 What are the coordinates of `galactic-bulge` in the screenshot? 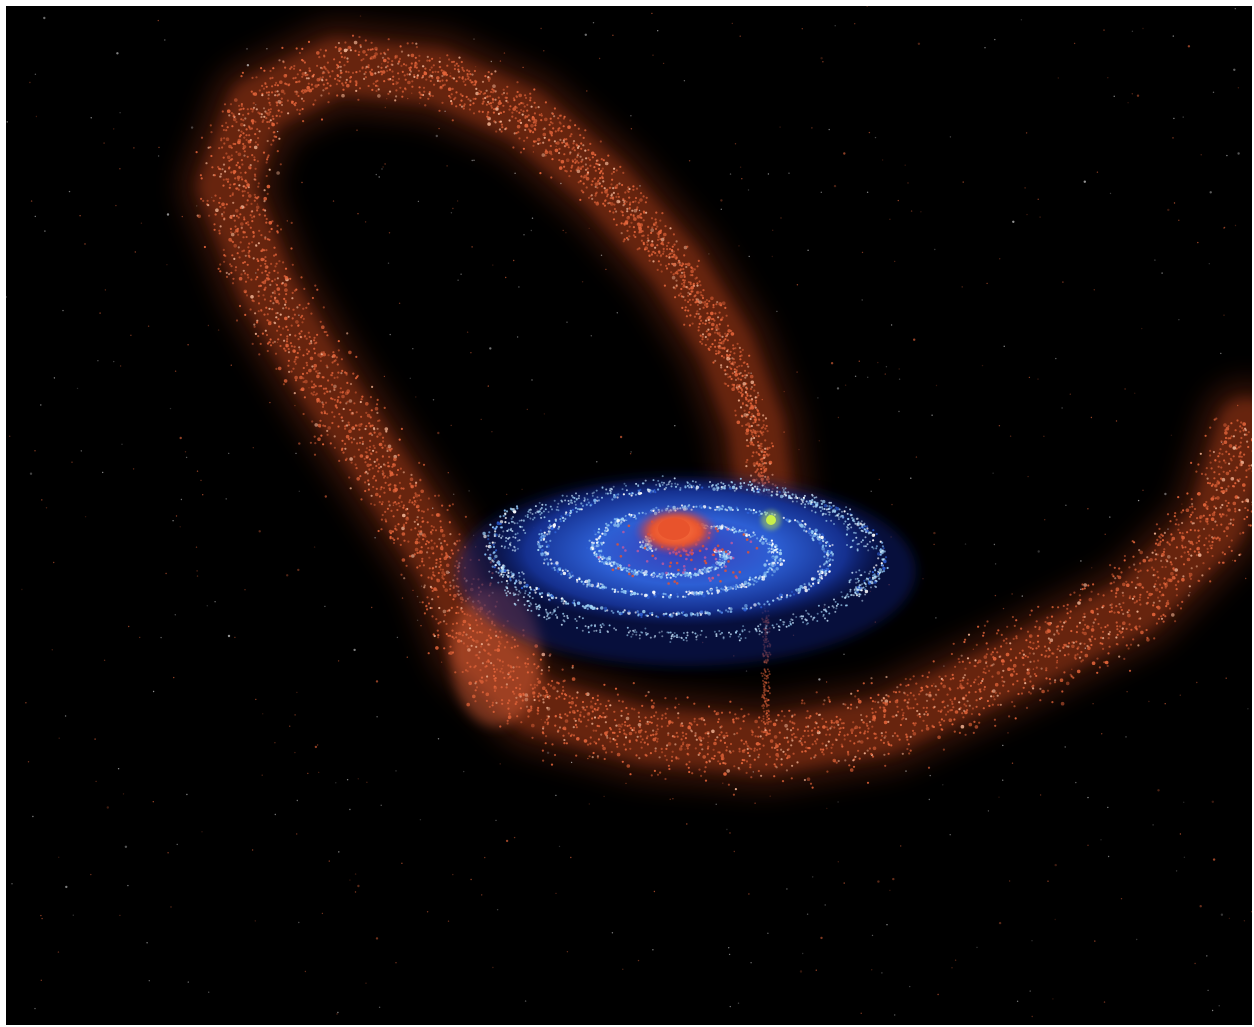 It's located at (676, 531).